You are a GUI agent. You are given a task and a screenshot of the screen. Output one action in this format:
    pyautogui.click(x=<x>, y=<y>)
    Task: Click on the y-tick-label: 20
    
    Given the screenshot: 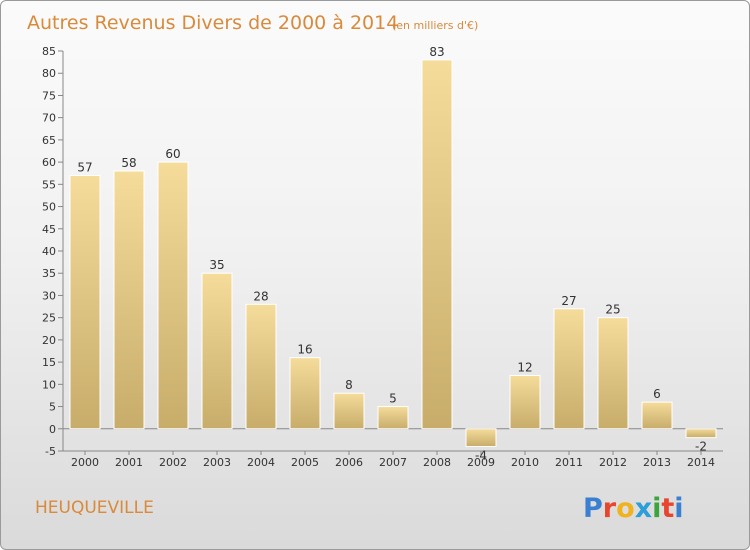 What is the action you would take?
    pyautogui.click(x=49, y=340)
    